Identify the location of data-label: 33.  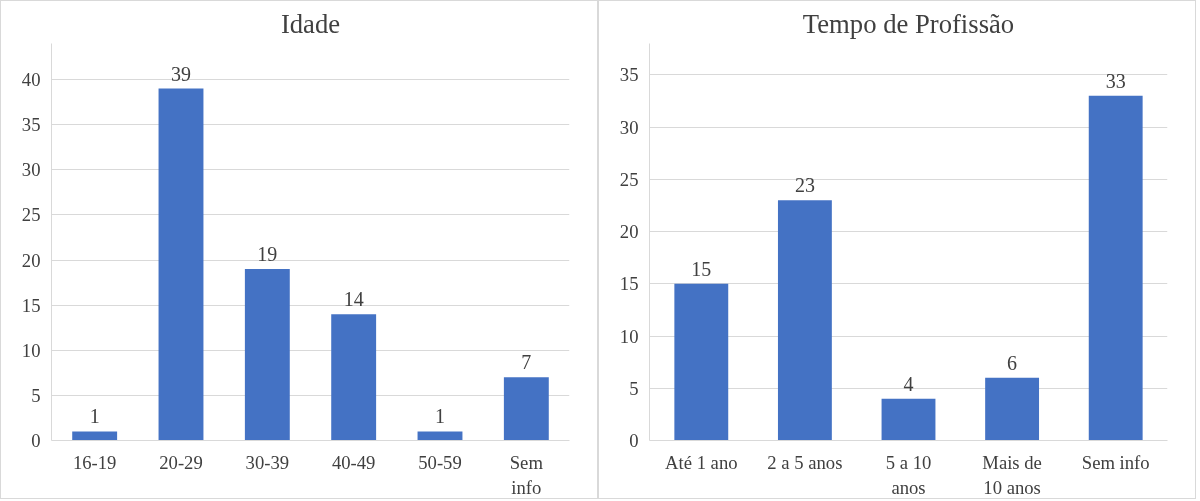
(1115, 80).